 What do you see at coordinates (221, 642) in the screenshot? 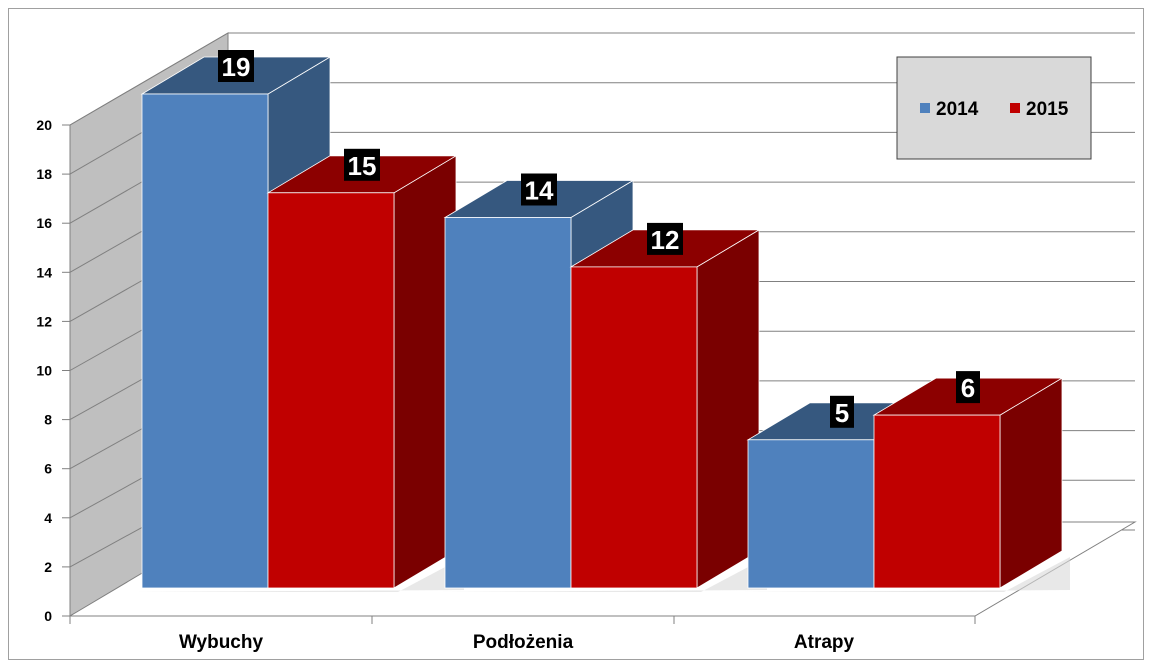
I see `x-tick-label: Wybuchy` at bounding box center [221, 642].